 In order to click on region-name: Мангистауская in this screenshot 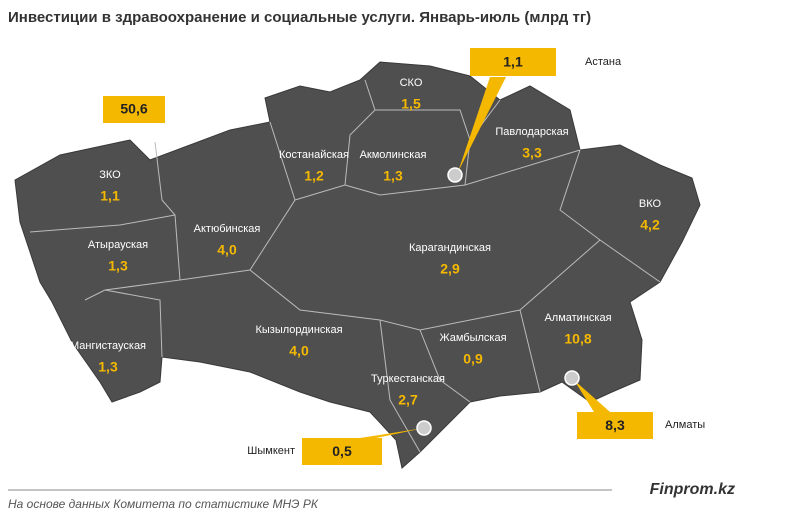, I will do `click(108, 346)`.